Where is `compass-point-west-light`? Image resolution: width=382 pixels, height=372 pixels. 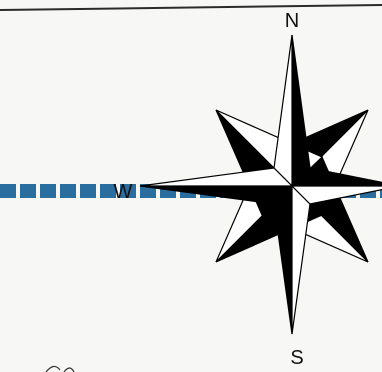
compass-point-west-light is located at coordinates (216, 177).